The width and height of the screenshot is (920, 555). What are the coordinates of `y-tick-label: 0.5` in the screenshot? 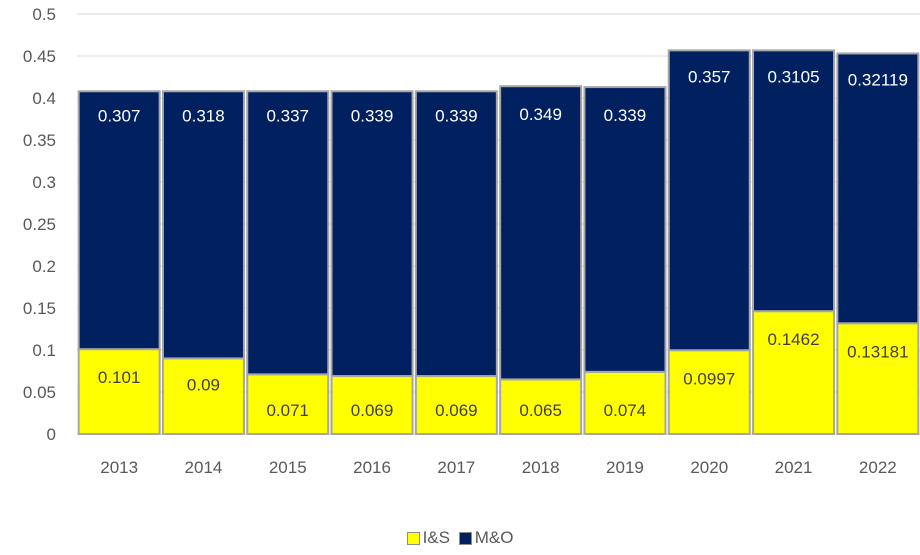 It's located at (44, 14).